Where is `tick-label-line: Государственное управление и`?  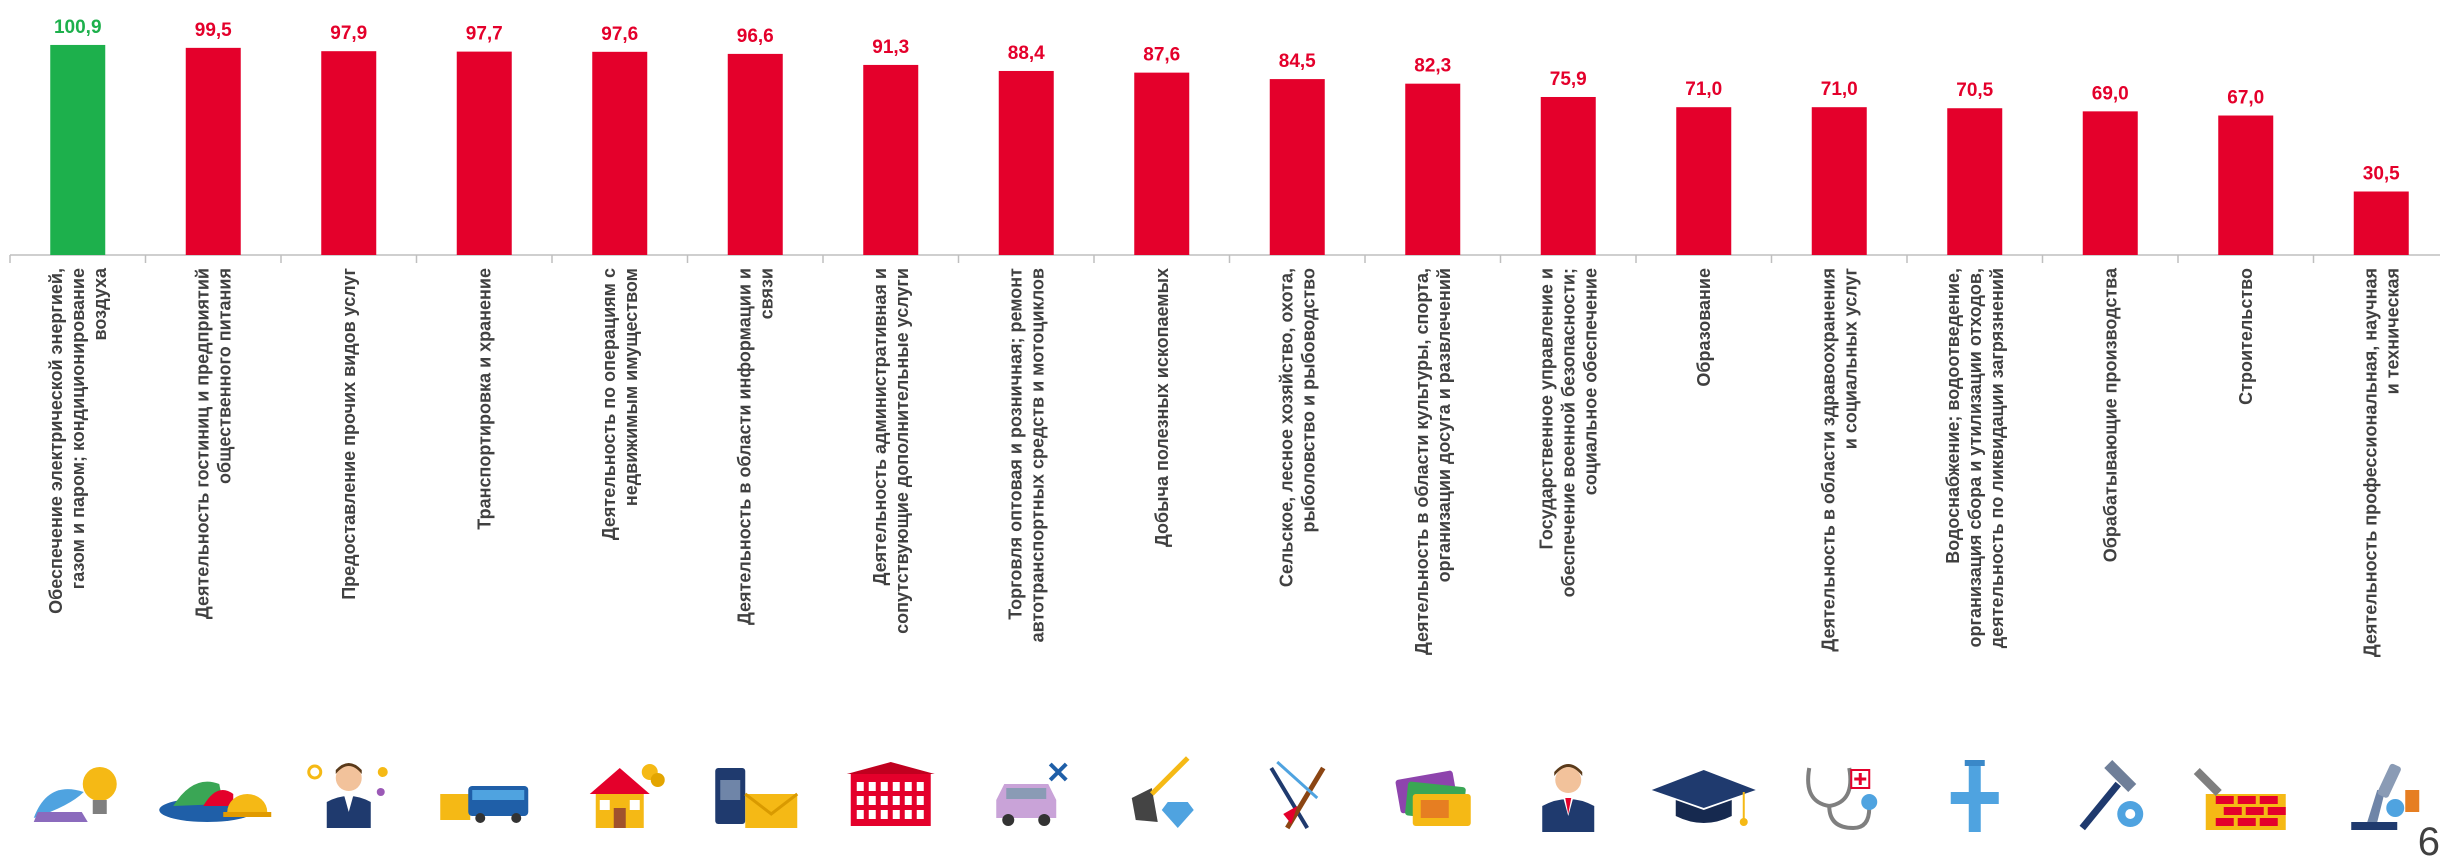 tick-label-line: Государственное управление и is located at coordinates (1546, 408).